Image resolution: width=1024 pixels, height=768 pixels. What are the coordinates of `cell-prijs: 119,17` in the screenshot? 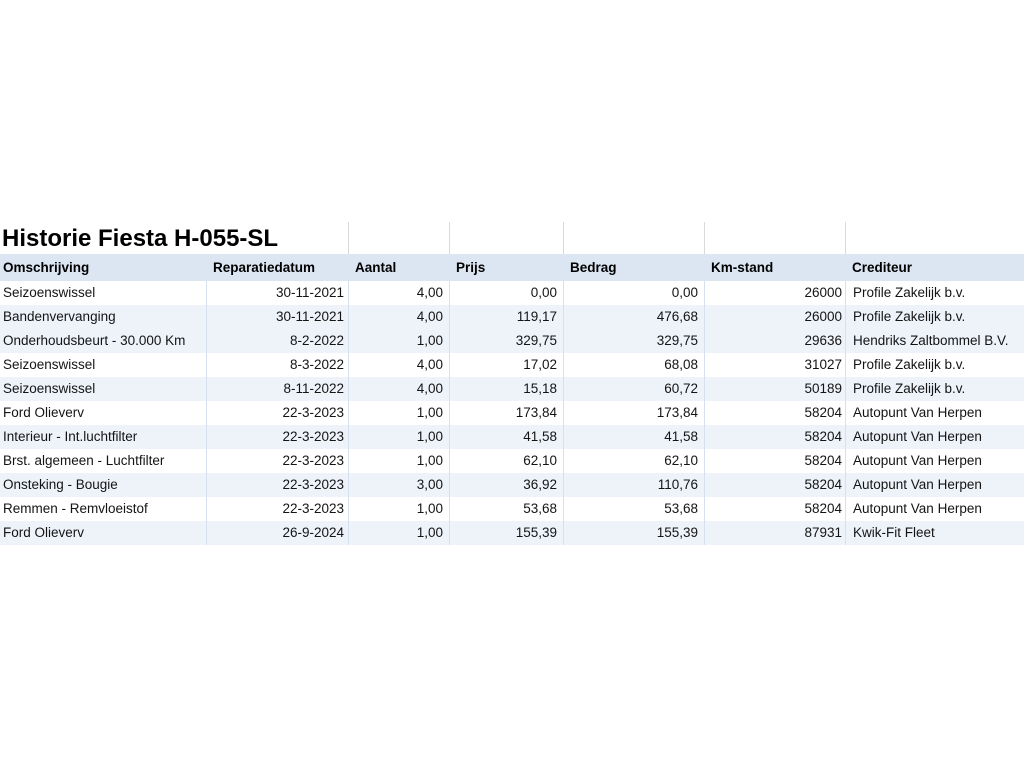 It's located at (506, 317).